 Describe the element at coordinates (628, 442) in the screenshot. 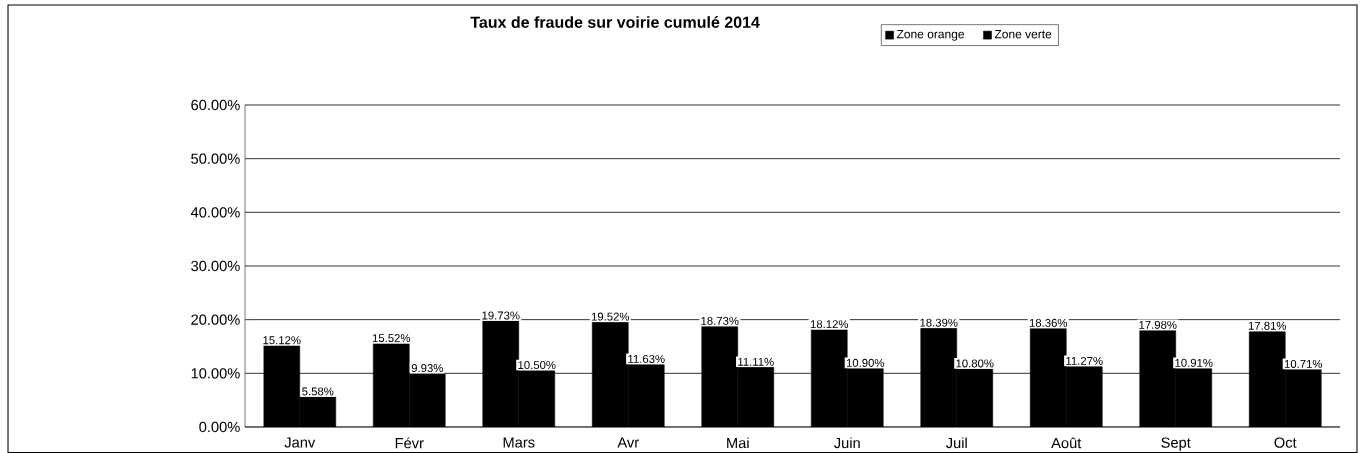

I see `x-tick-label: Avr` at that location.